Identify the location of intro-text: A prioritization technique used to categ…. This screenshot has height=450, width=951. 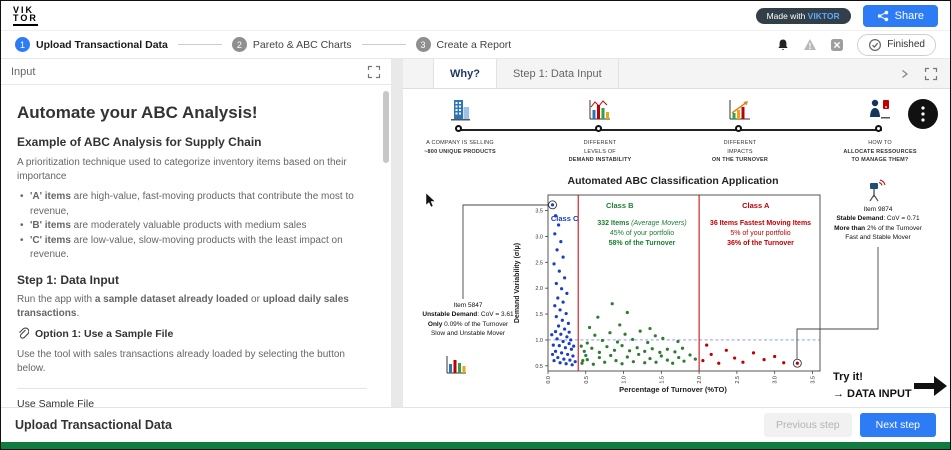
(182, 170).